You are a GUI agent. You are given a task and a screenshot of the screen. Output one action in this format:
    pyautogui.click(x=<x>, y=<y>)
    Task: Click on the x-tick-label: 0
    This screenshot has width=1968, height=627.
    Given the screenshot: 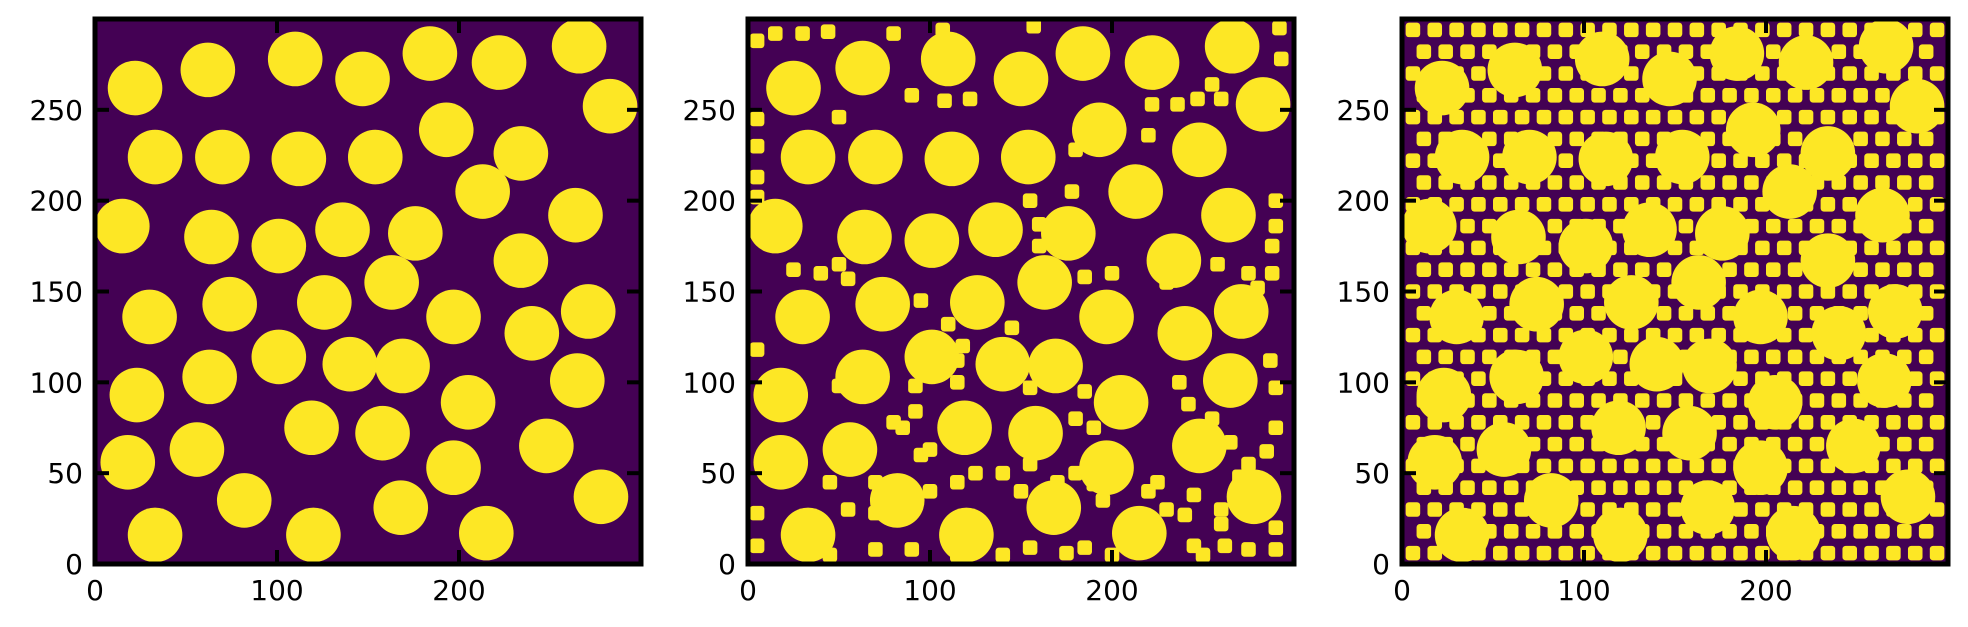 What is the action you would take?
    pyautogui.click(x=1402, y=590)
    